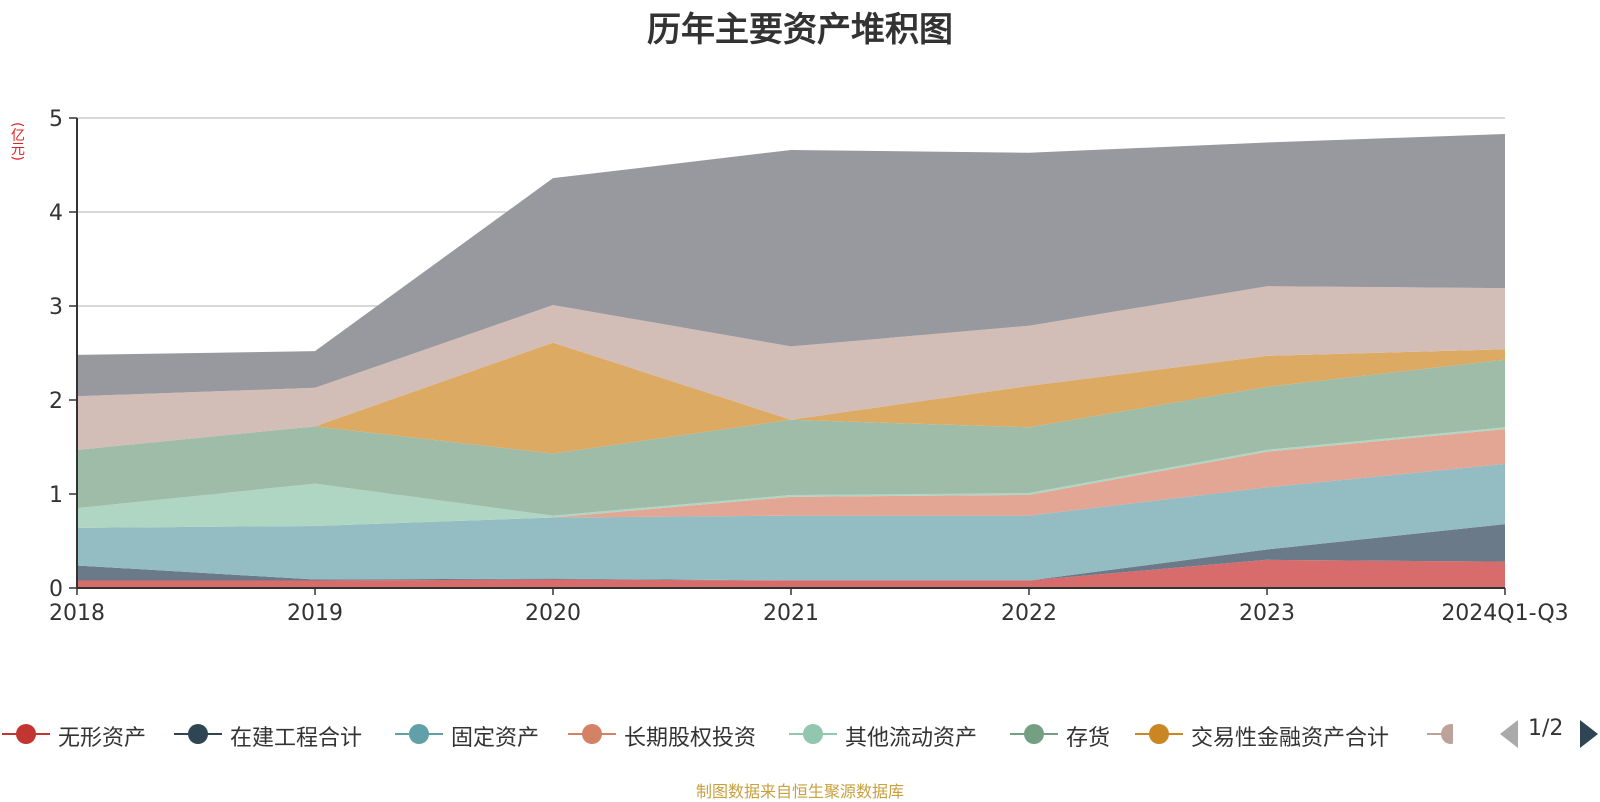 The height and width of the screenshot is (802, 1600). I want to click on legend-label: 其他流动资产, so click(911, 738).